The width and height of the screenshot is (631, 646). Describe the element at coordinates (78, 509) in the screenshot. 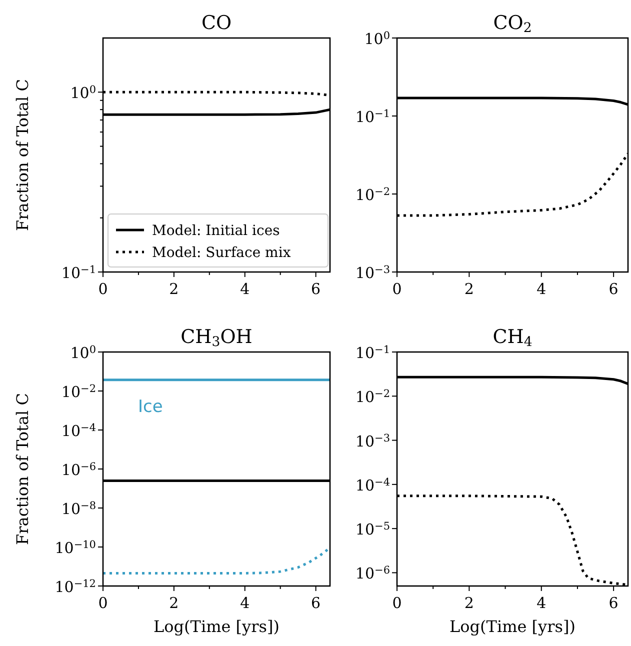

I see `y-tick-label: 10$^{−8}$` at that location.